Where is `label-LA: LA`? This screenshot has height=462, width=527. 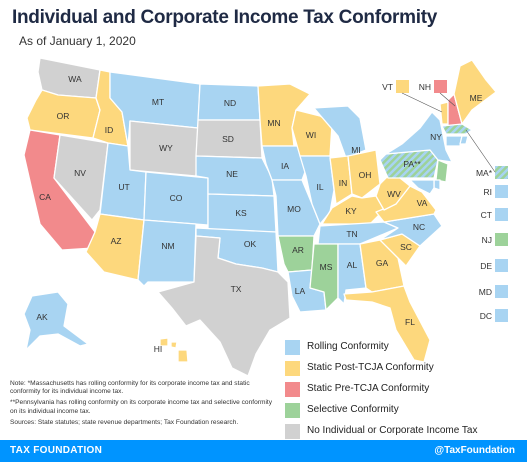
label-LA: LA is located at coordinates (300, 291).